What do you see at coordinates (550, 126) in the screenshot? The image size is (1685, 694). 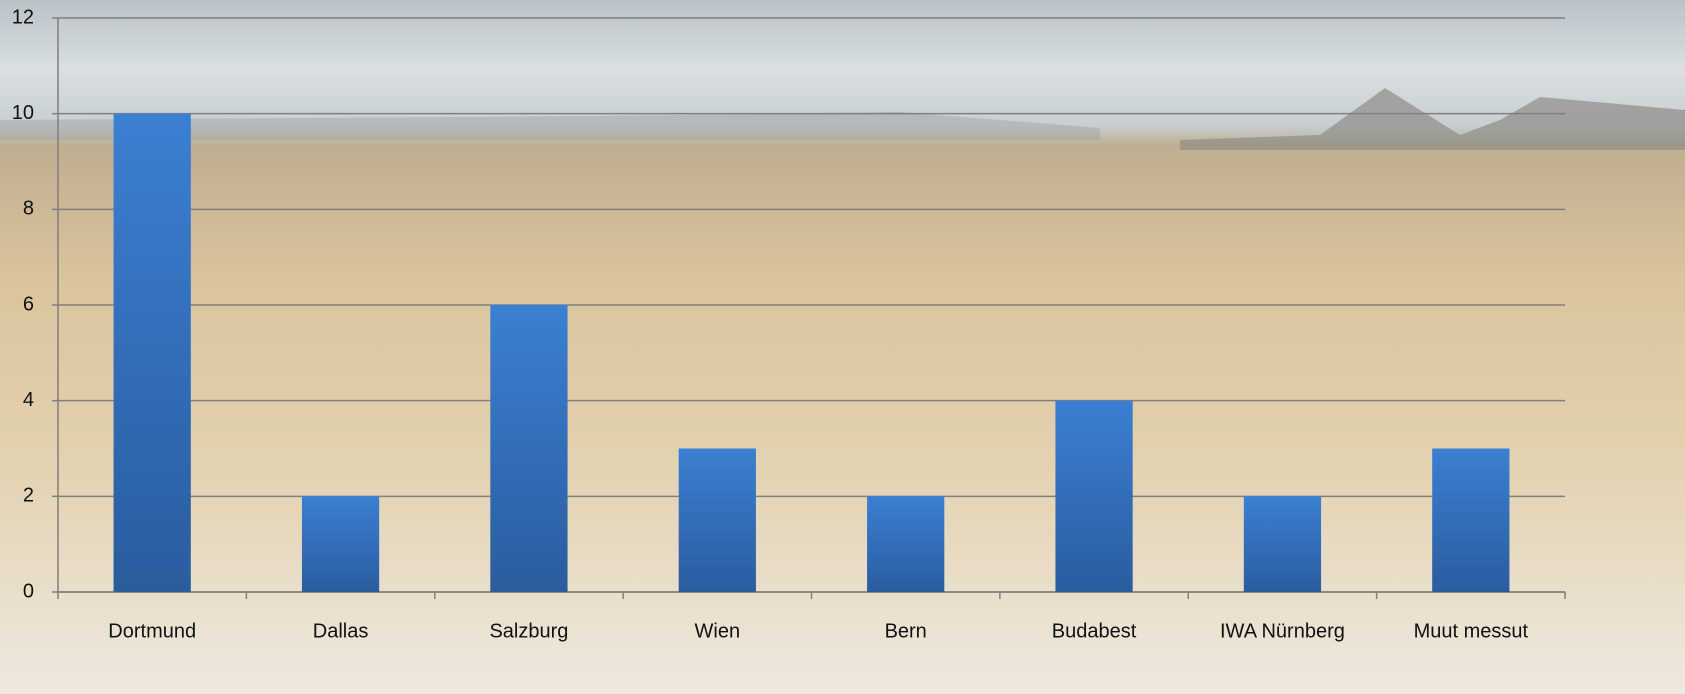 I see `hills` at bounding box center [550, 126].